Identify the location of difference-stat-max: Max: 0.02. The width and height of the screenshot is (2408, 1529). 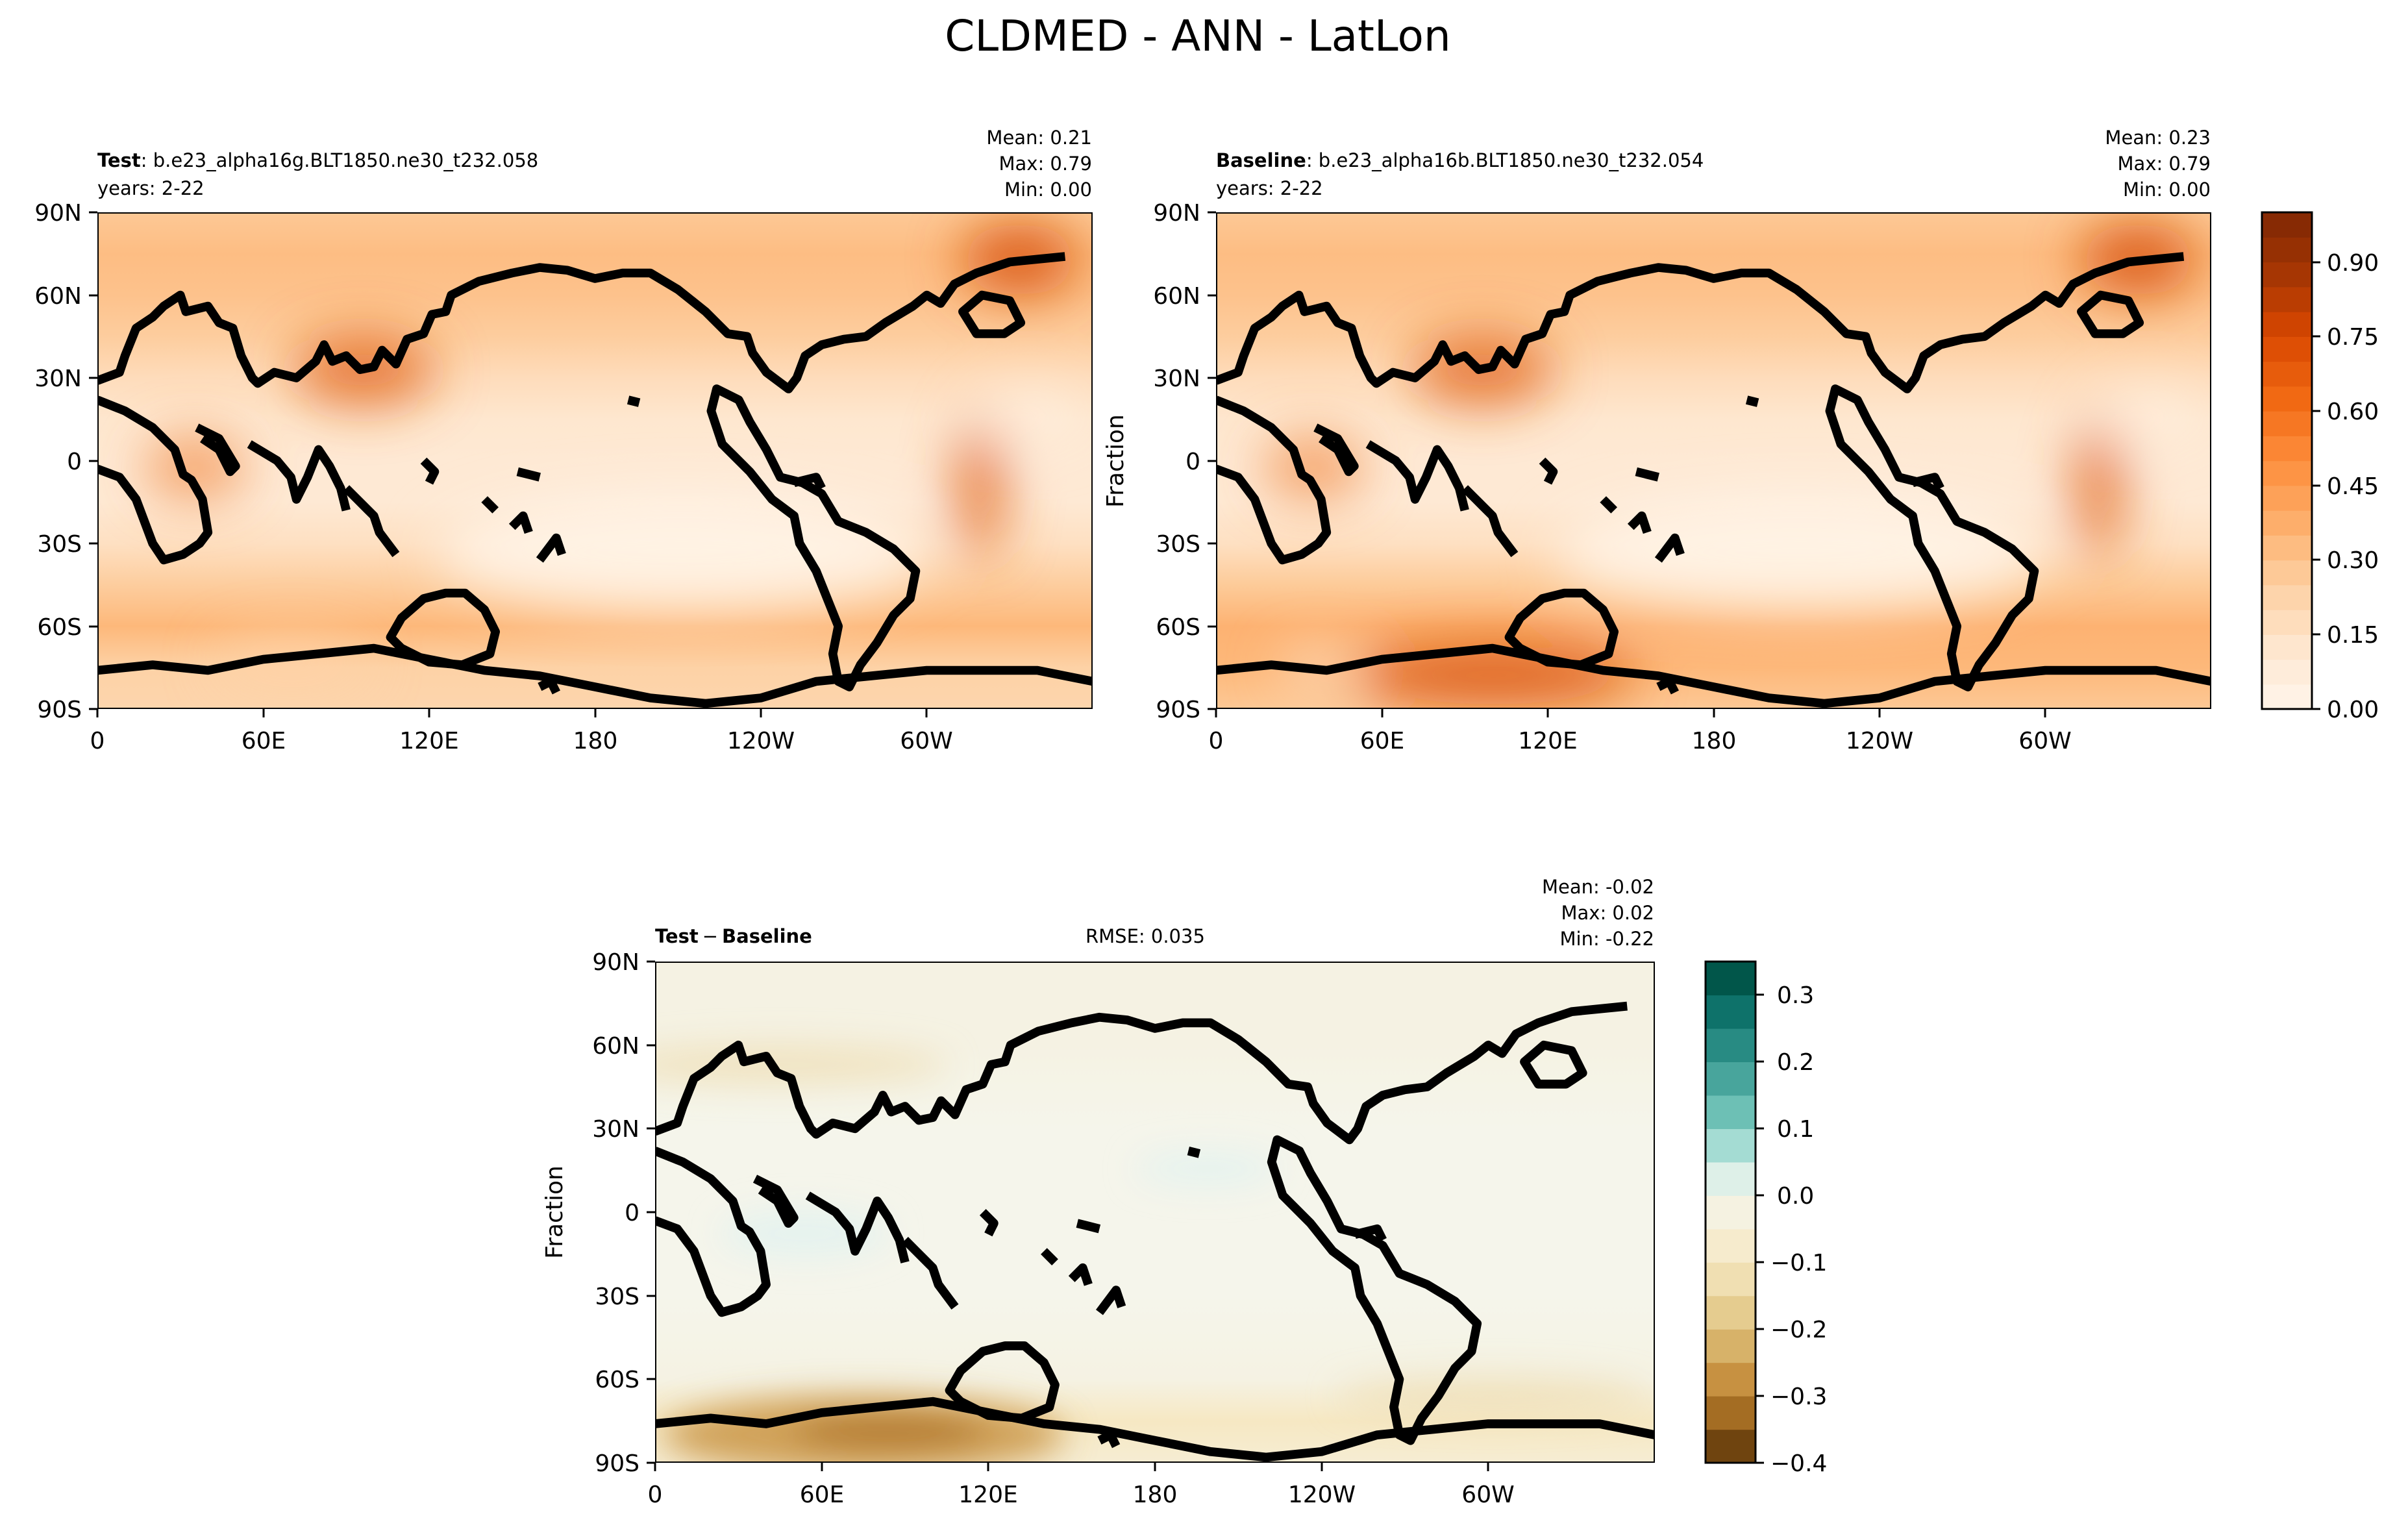
(1607, 913).